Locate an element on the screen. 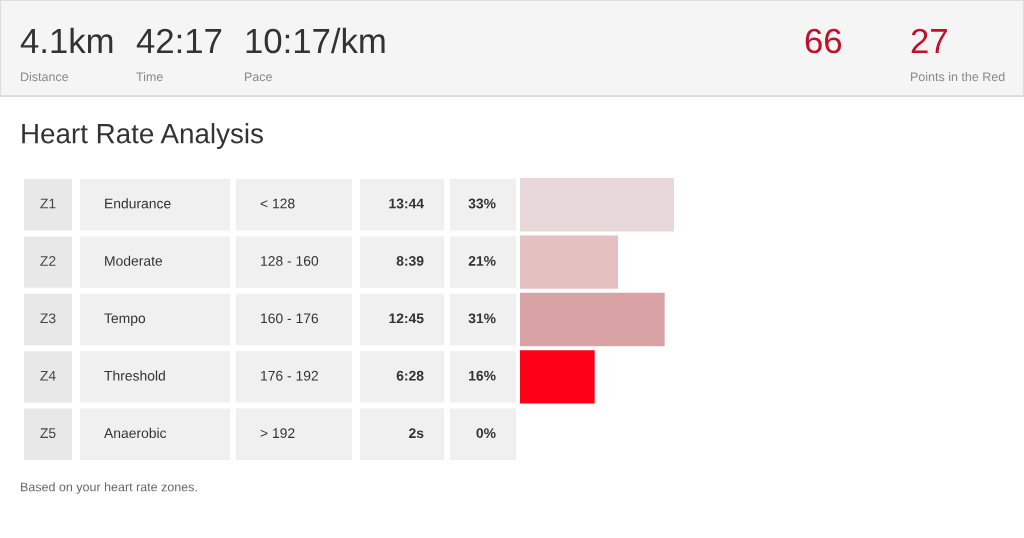 The height and width of the screenshot is (538, 1024). text: 10:17/km is located at coordinates (315, 40).